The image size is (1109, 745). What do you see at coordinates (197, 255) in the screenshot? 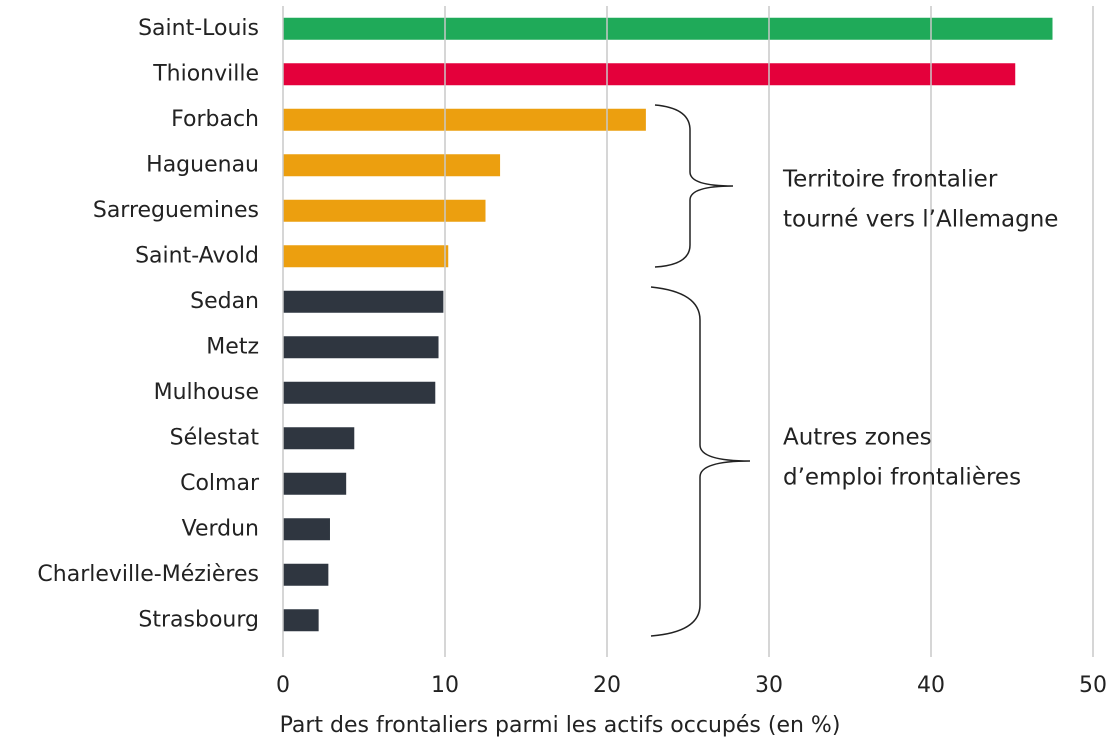
I see `y-tick-label: Saint-Avold` at bounding box center [197, 255].